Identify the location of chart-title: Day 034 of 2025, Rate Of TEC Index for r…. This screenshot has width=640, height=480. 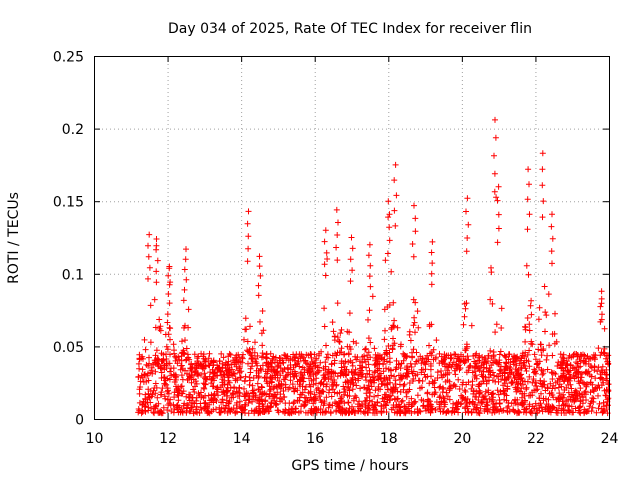
(350, 29).